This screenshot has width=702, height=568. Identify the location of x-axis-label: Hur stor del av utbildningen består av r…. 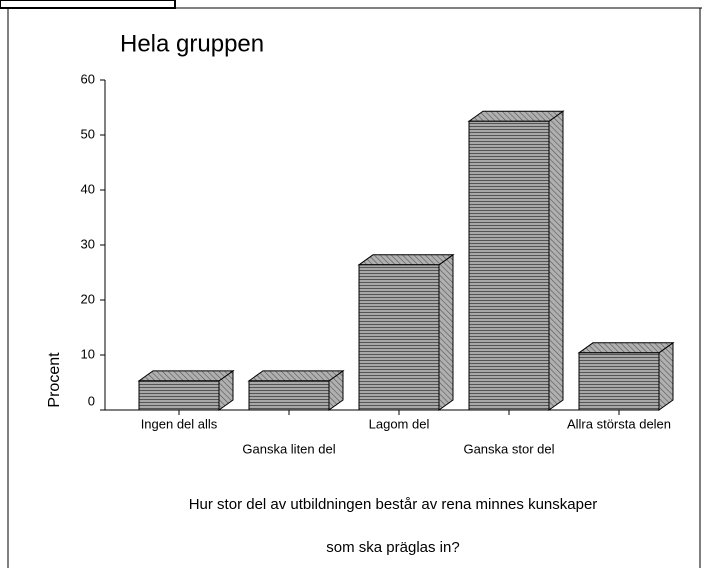
(393, 504).